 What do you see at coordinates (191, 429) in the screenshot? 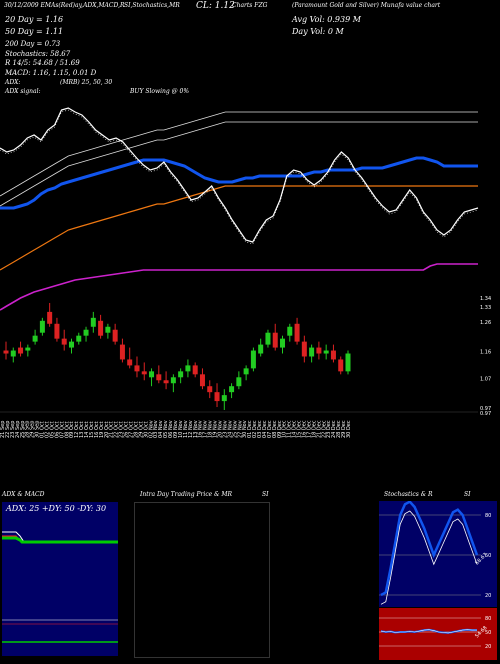
I see `date-label: 12 Nov` at bounding box center [191, 429].